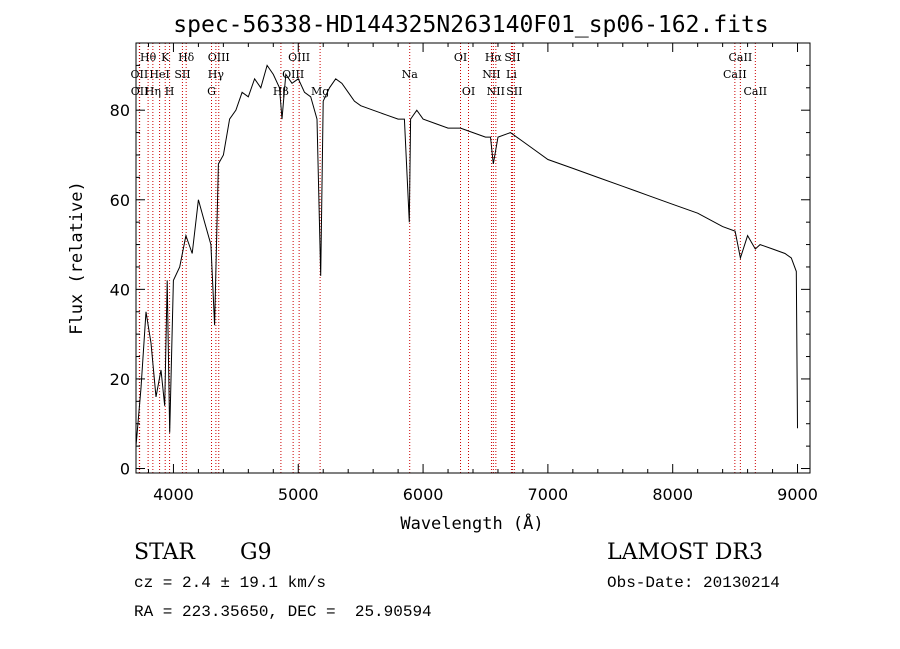 The height and width of the screenshot is (649, 900). Describe the element at coordinates (148, 57) in the screenshot. I see `marker-label: Hθ` at that location.